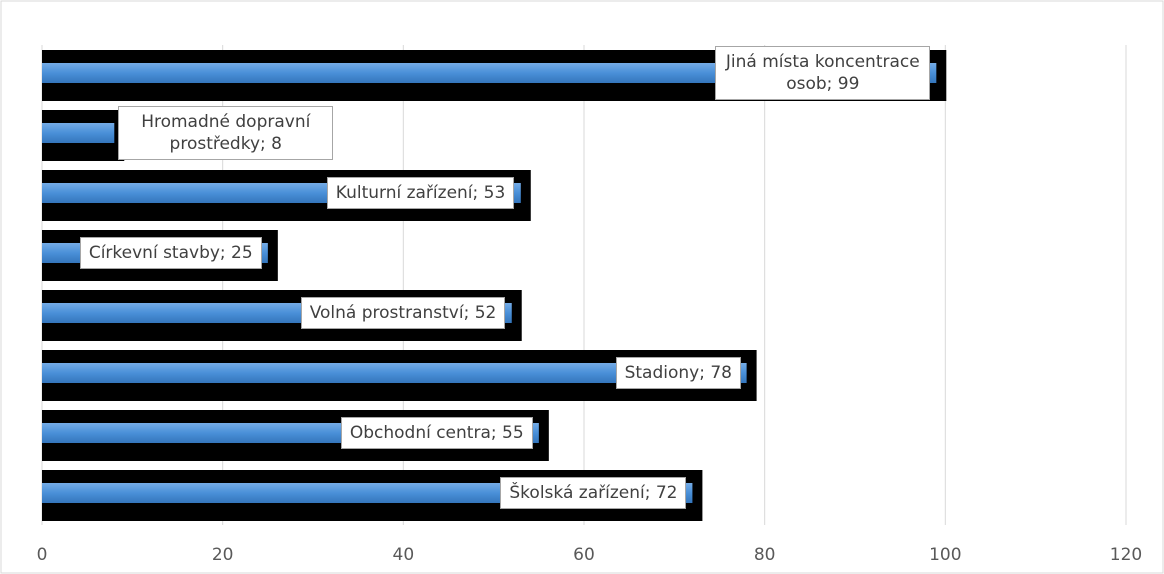 This screenshot has width=1164, height=574. Describe the element at coordinates (765, 555) in the screenshot. I see `x-tick-label: 80` at that location.